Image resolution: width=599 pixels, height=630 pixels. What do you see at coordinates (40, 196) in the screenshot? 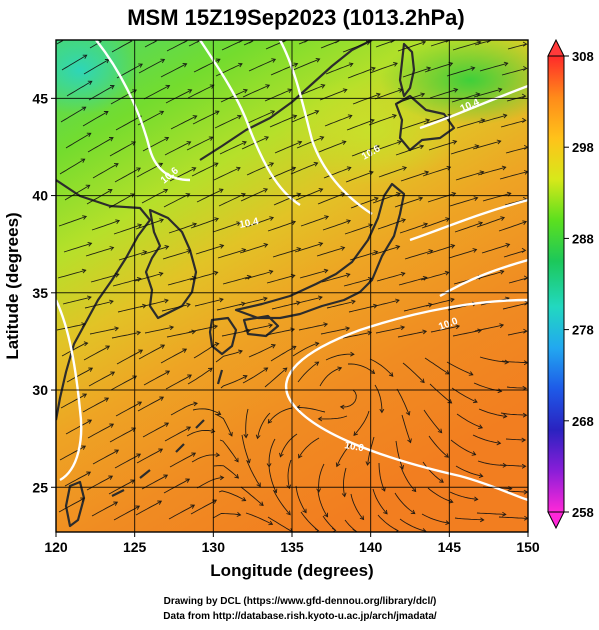
I see `y-tick-label: 40` at bounding box center [40, 196].